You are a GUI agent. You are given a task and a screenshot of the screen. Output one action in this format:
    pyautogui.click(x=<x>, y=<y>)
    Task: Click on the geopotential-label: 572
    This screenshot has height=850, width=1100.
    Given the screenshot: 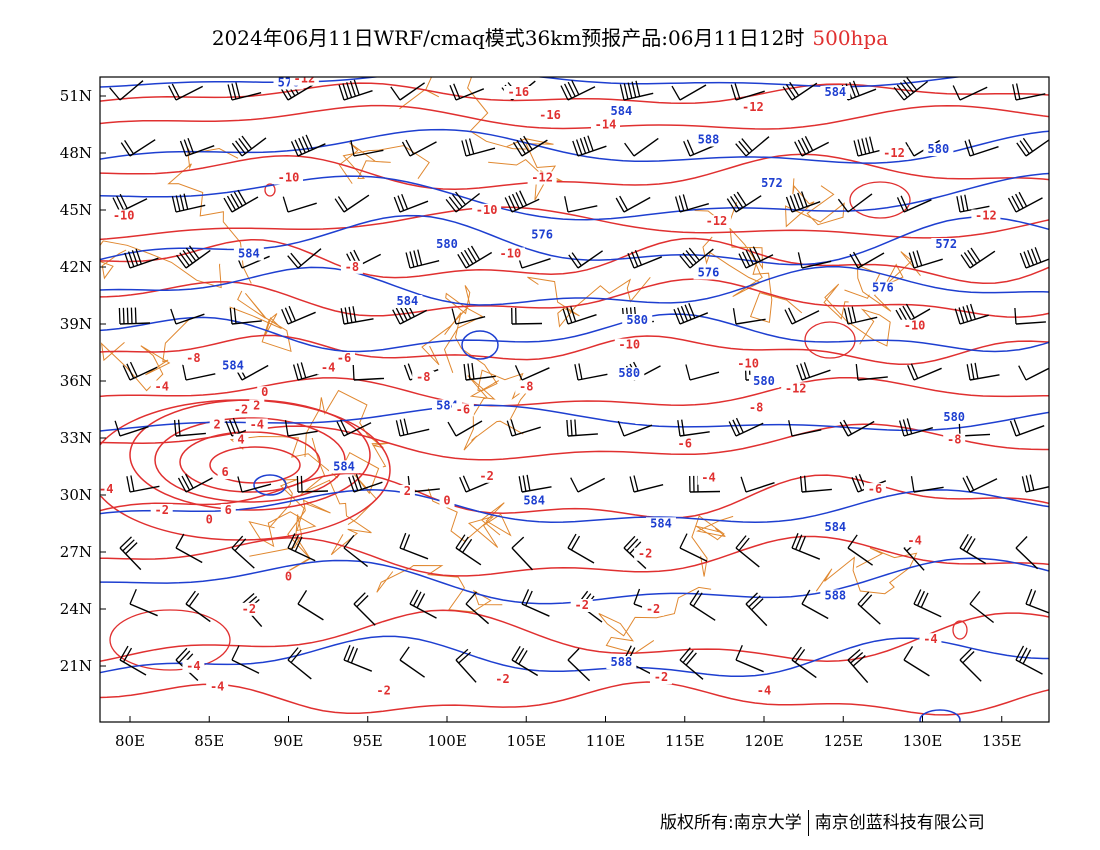 What is the action you would take?
    pyautogui.click(x=946, y=244)
    